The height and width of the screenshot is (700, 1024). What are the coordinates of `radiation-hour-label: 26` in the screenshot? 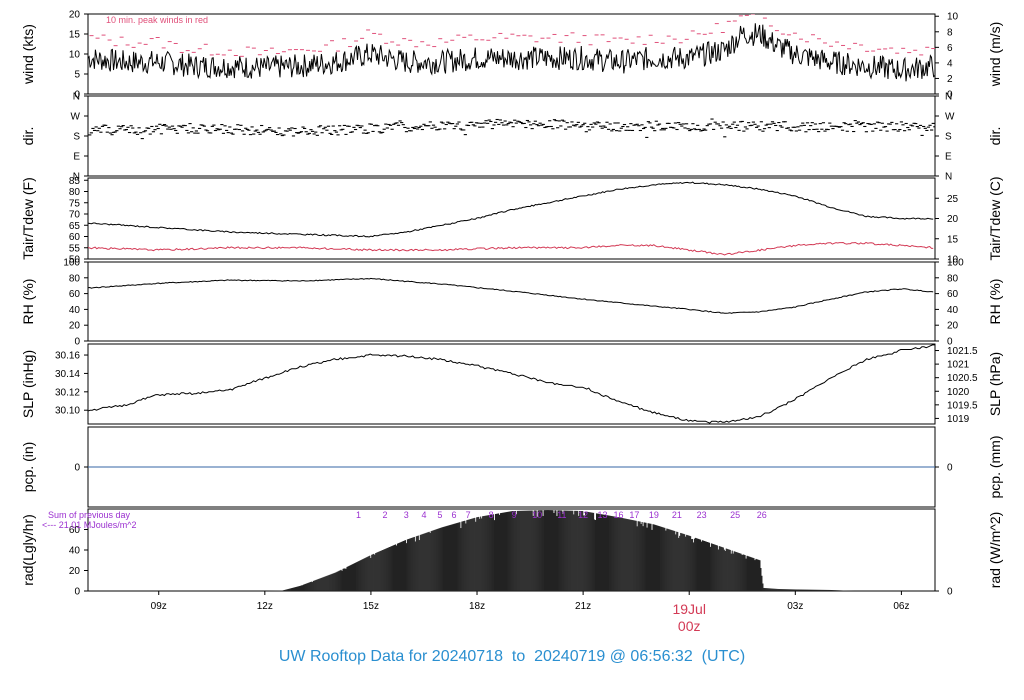 It's located at (762, 515).